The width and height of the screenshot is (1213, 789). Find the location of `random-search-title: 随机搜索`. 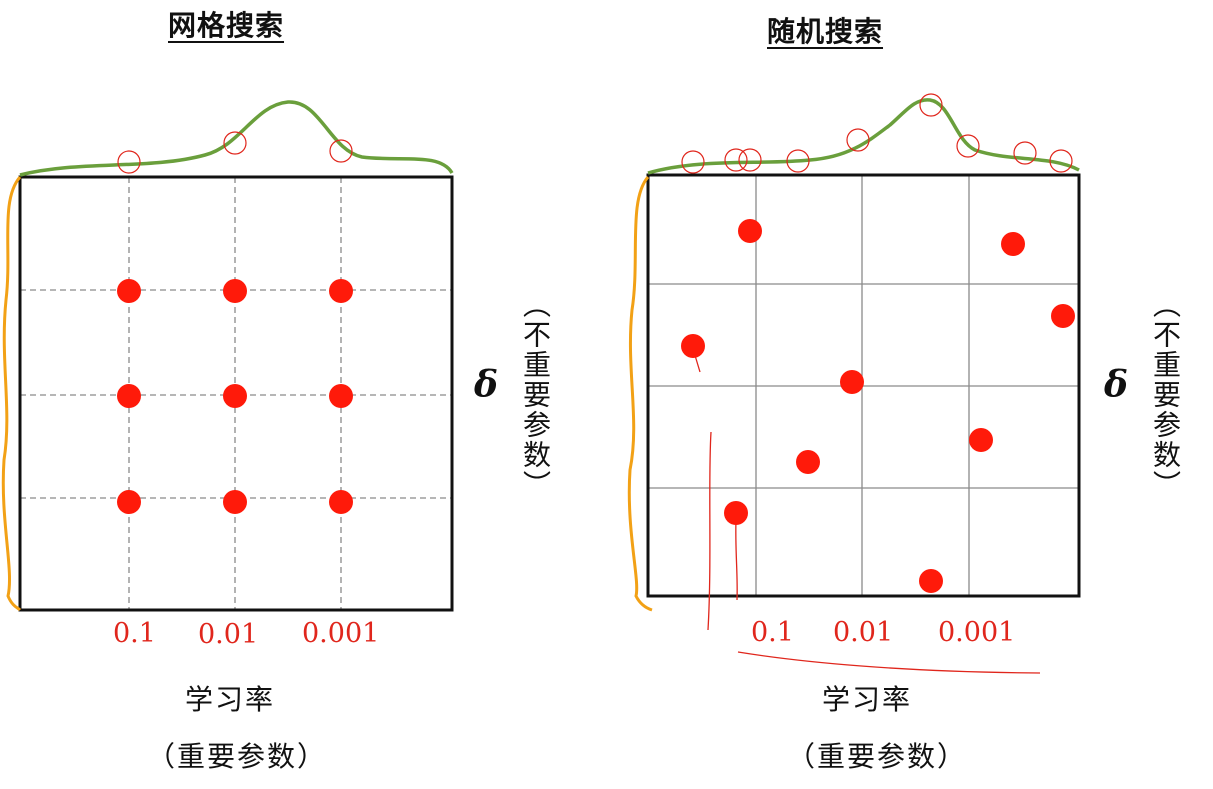

random-search-title: 随机搜索 is located at coordinates (825, 31).